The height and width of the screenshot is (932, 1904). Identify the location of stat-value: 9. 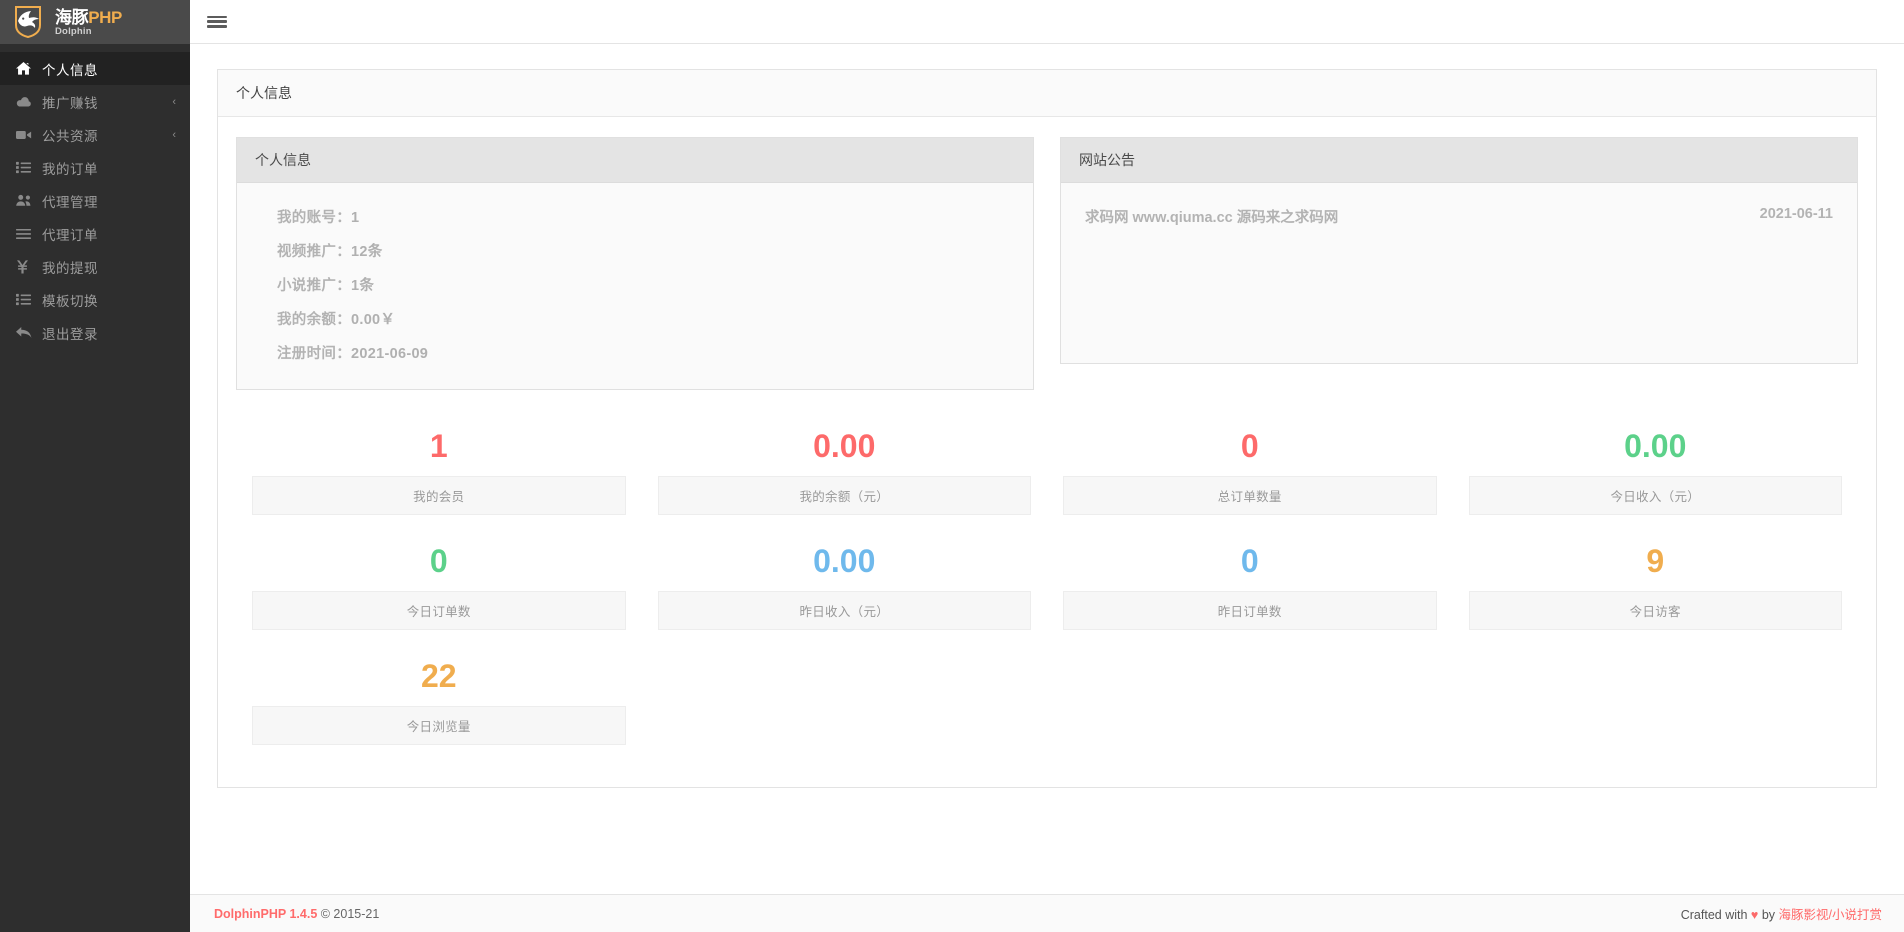
(1655, 561).